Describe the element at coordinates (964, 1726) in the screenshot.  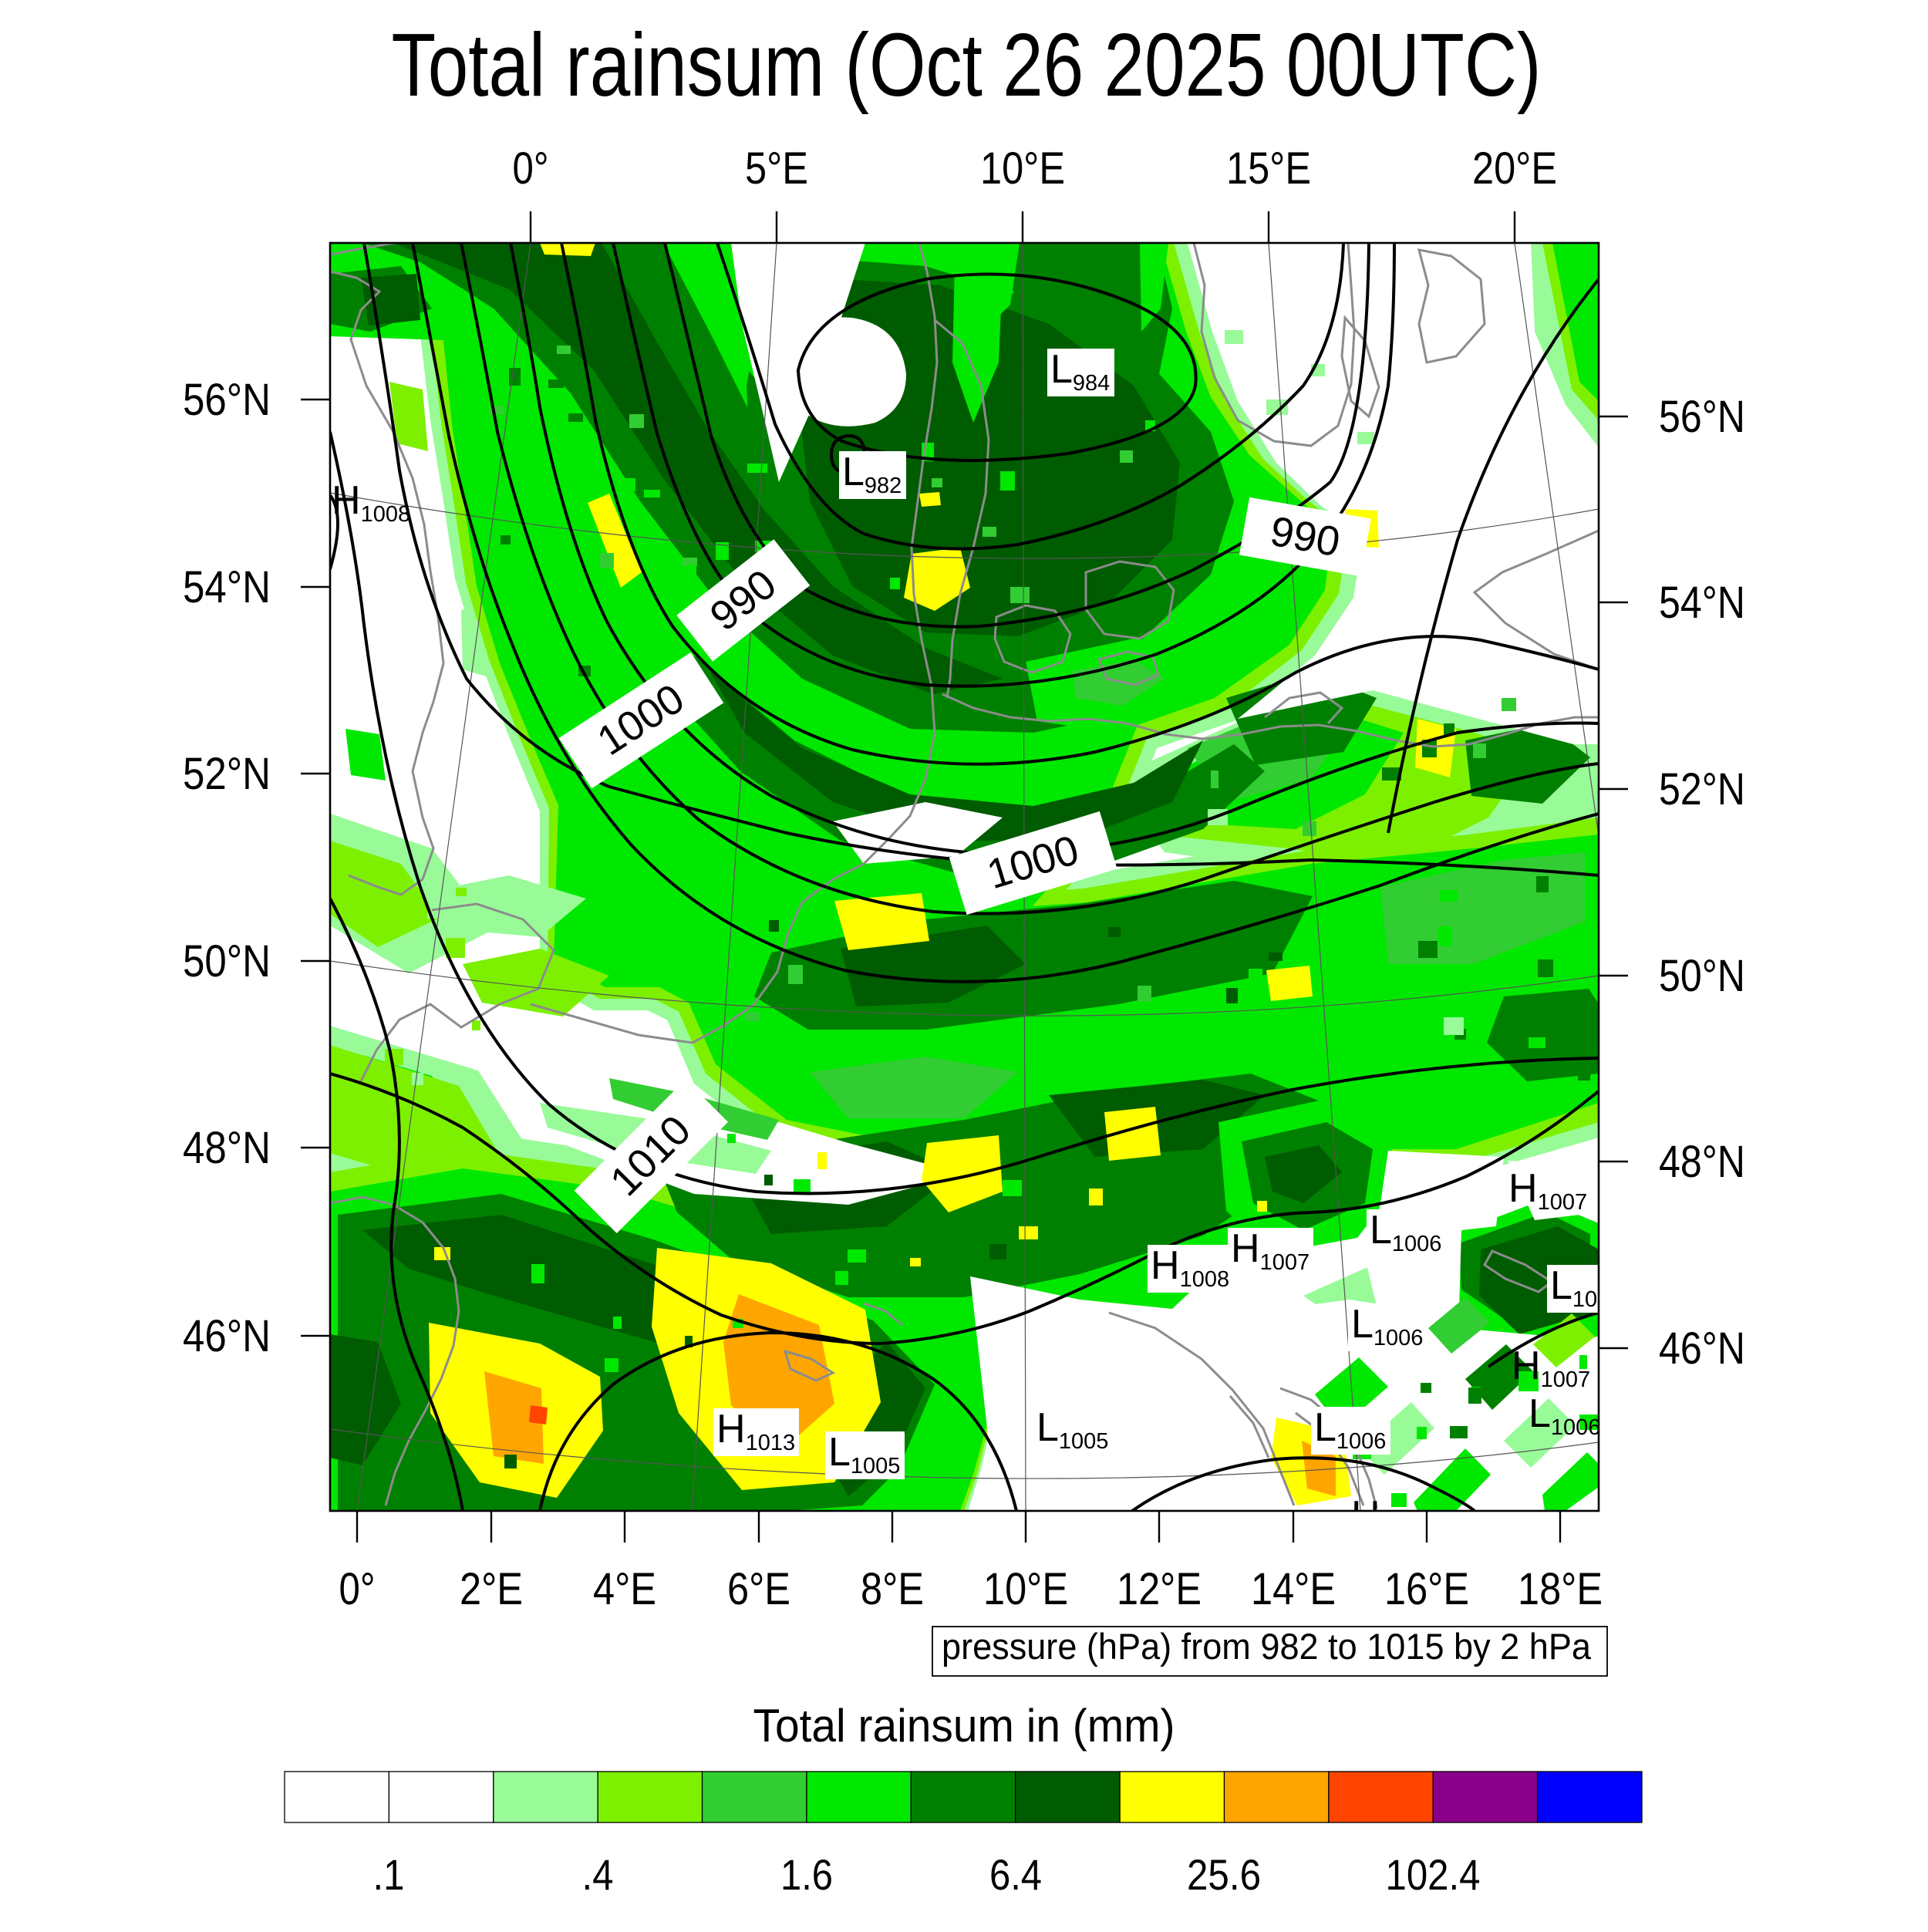
I see `svg-text: Total rainsum in (mm)` at that location.